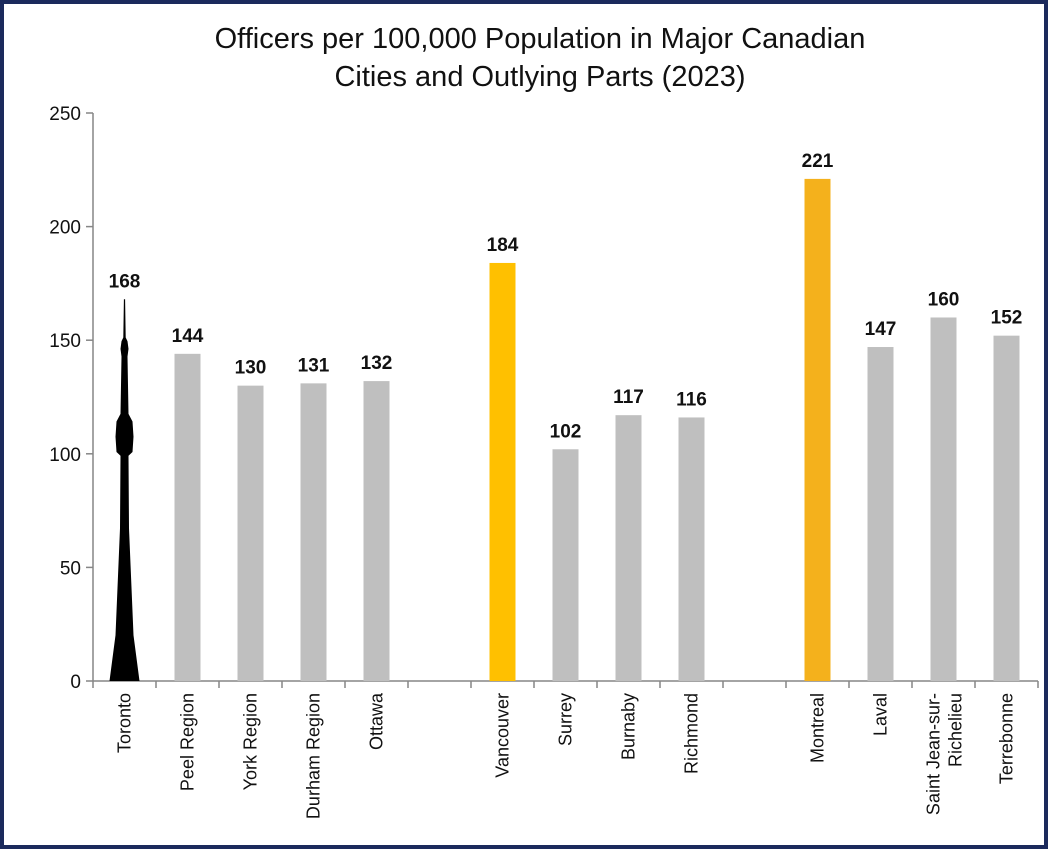  Describe the element at coordinates (251, 368) in the screenshot. I see `value-label: 130` at that location.